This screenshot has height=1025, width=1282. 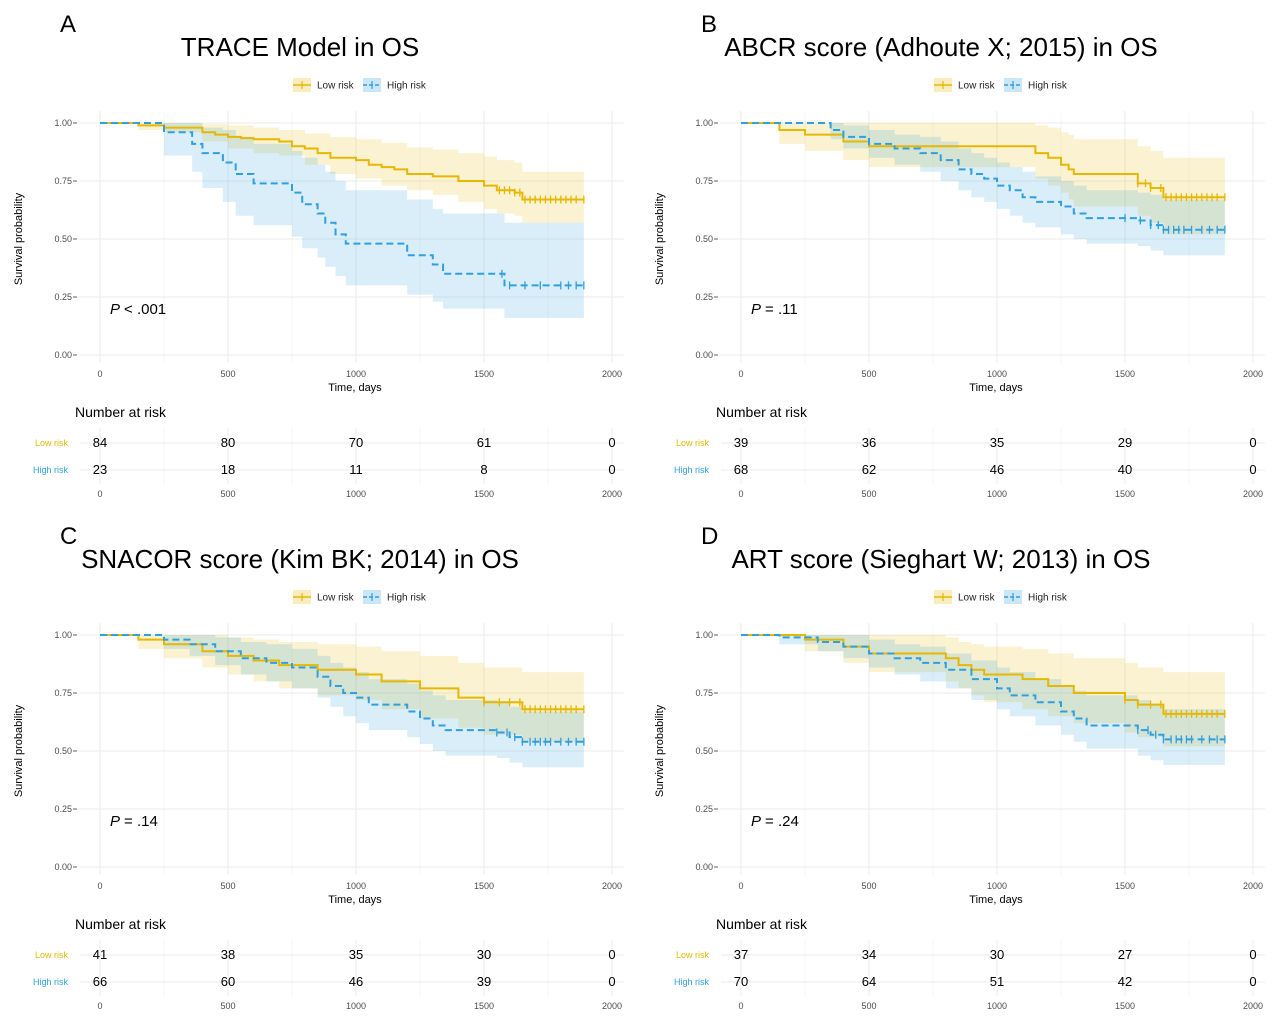 I want to click on risk-count-high: 64, so click(x=869, y=981).